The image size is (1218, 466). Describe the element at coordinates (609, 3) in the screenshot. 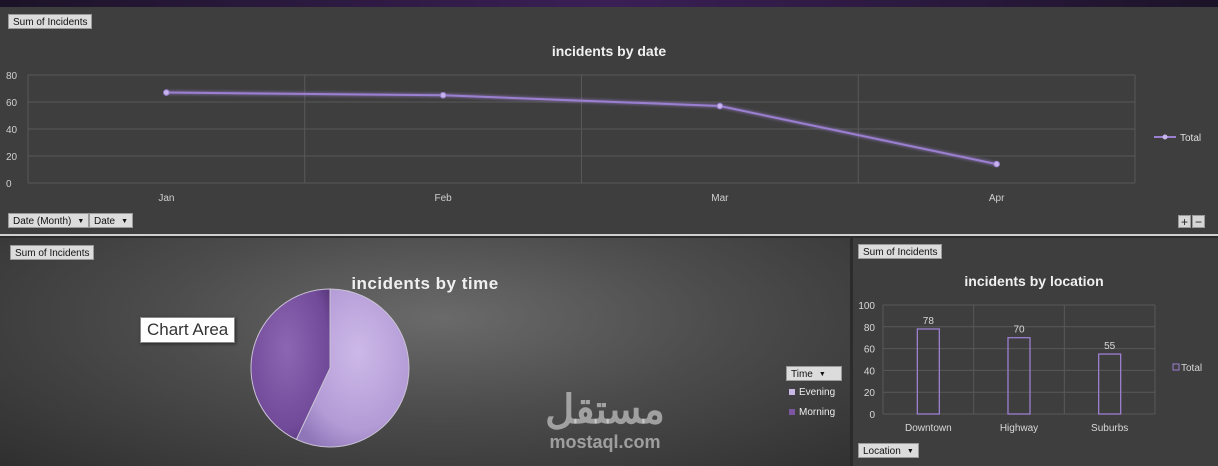

I see `top-strip` at that location.